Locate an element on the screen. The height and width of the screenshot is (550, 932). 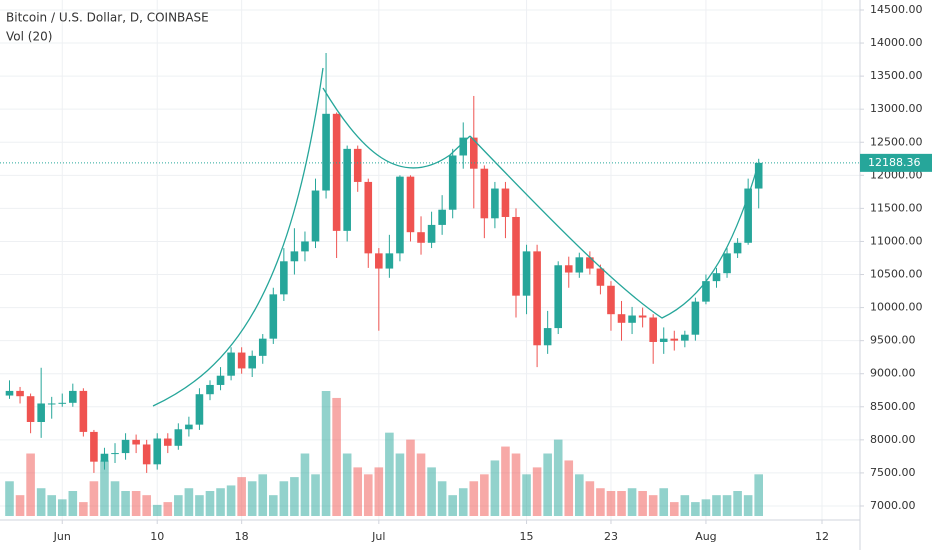
x-tick-label: 12 is located at coordinates (822, 536).